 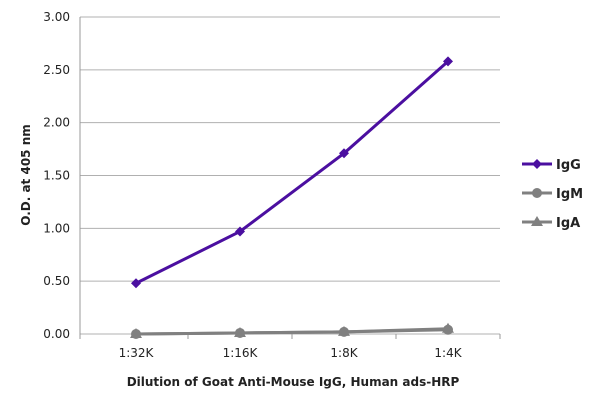 I want to click on y-tick-label: 0.50, so click(x=56, y=281).